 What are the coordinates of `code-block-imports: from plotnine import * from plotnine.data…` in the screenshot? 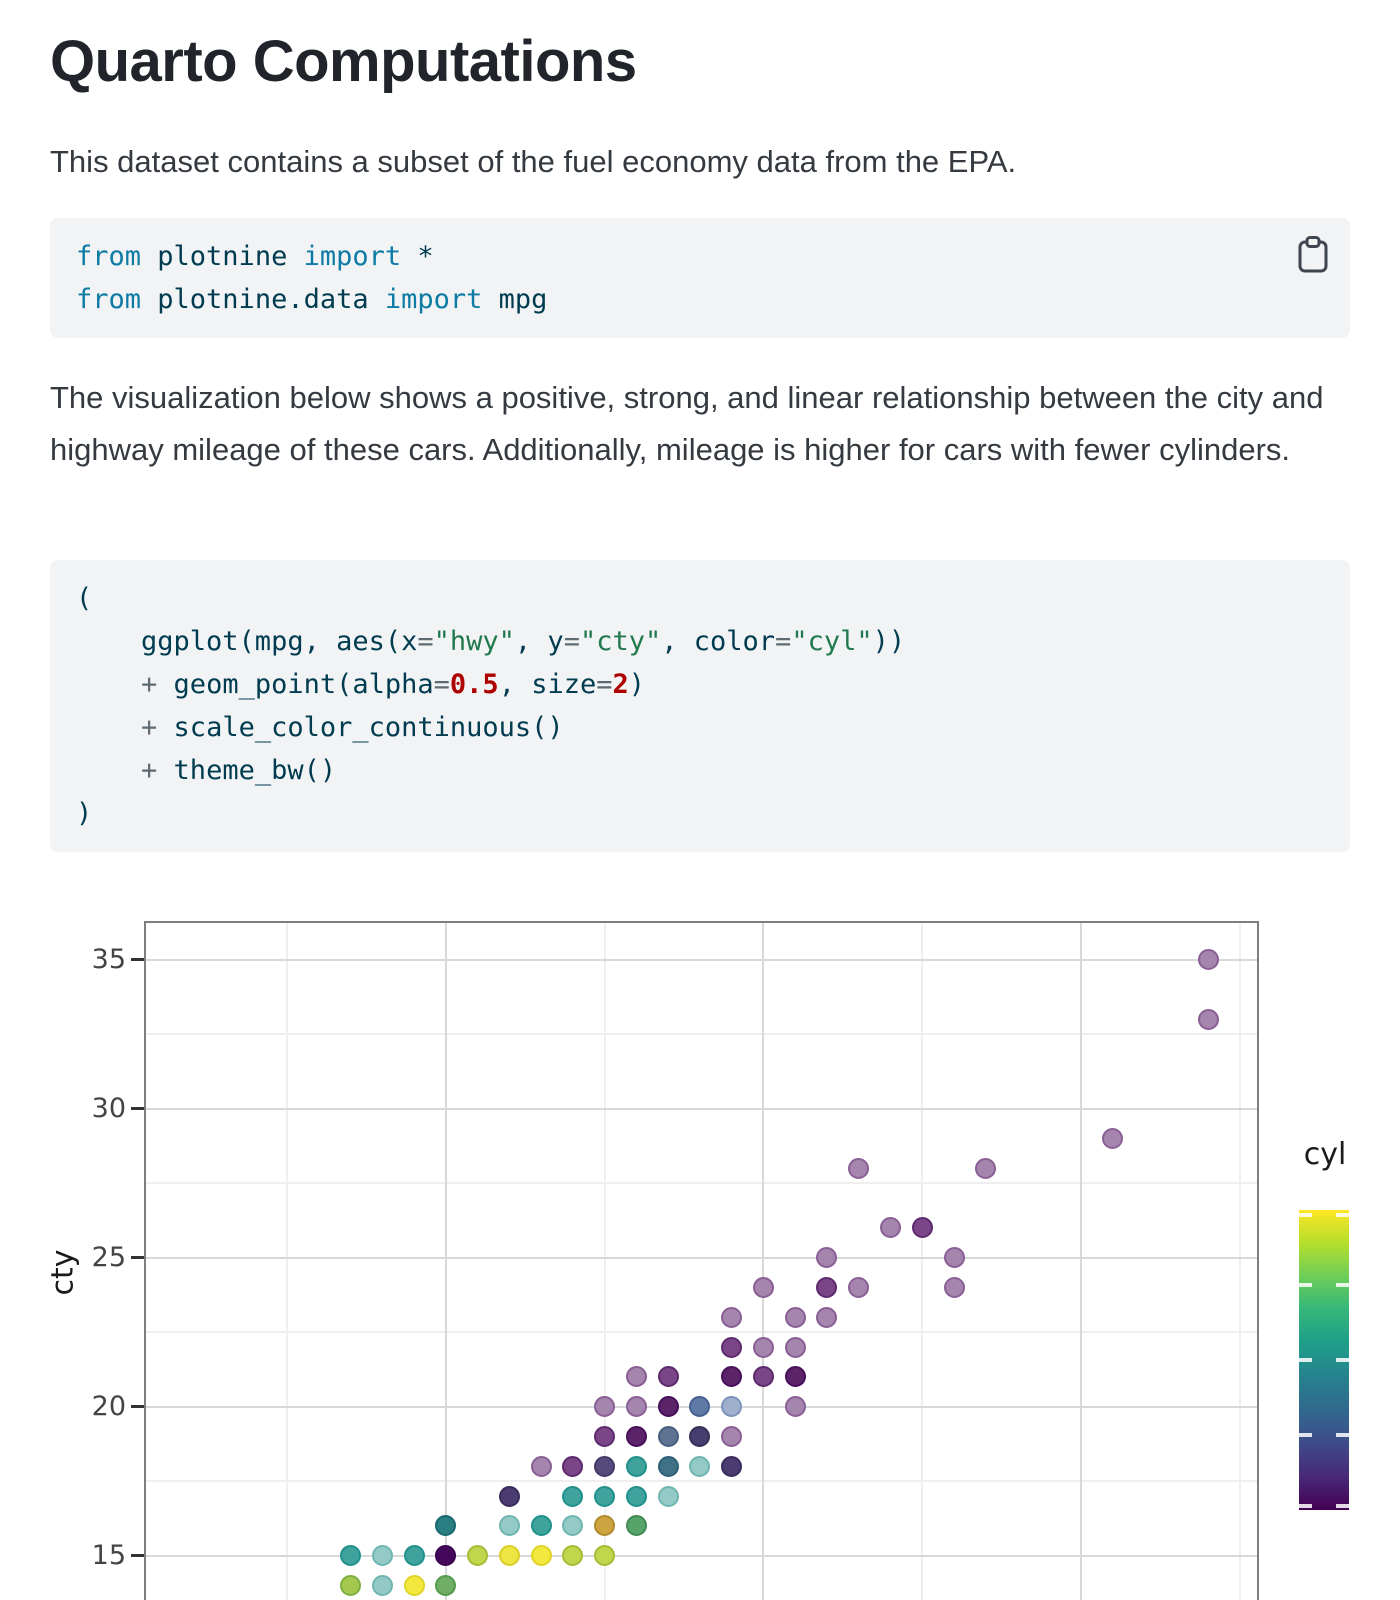 It's located at (700, 278).